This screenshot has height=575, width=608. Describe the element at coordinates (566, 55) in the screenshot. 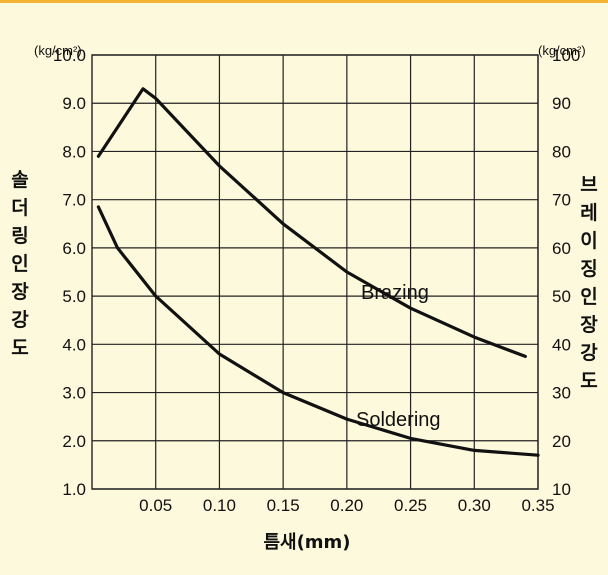

I see `right-tick-label: 100` at that location.